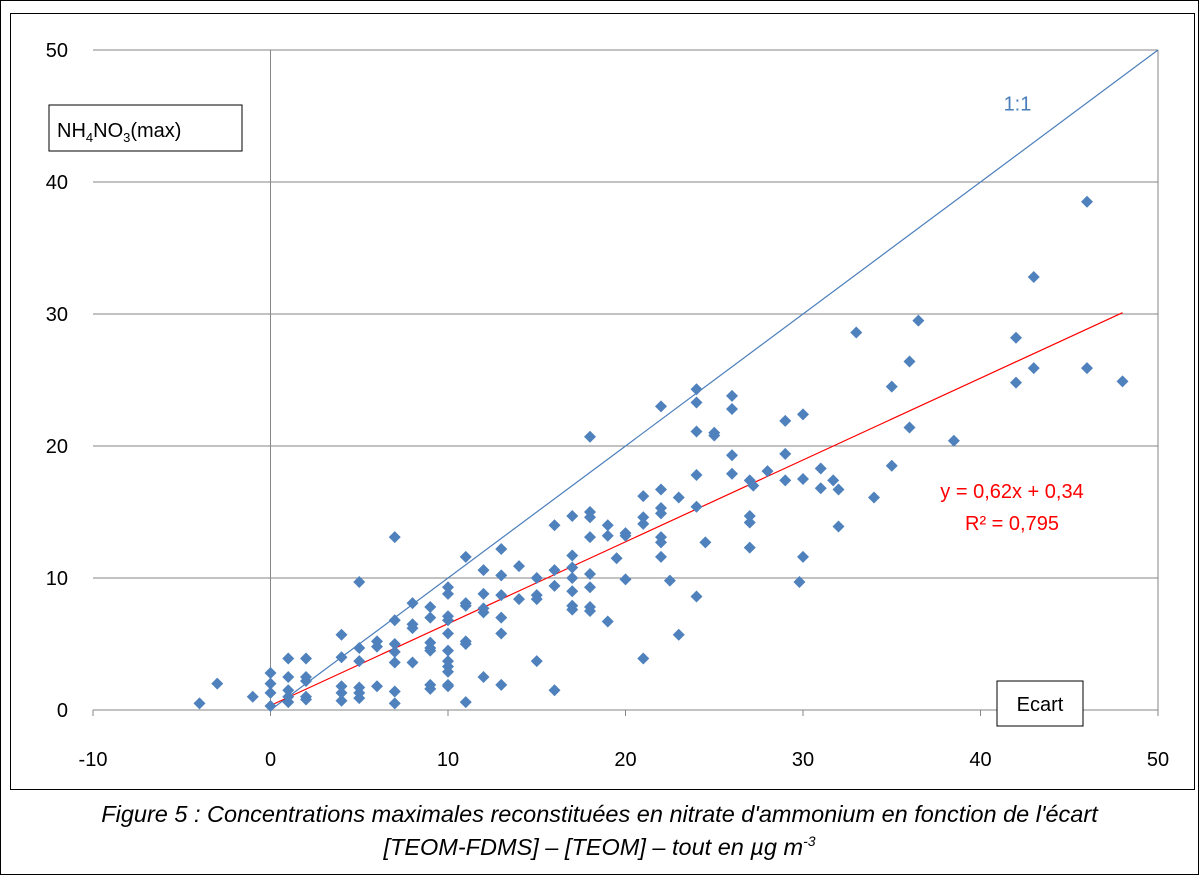 The width and height of the screenshot is (1199, 875). Describe the element at coordinates (57, 447) in the screenshot. I see `y-tick-label: 20` at that location.